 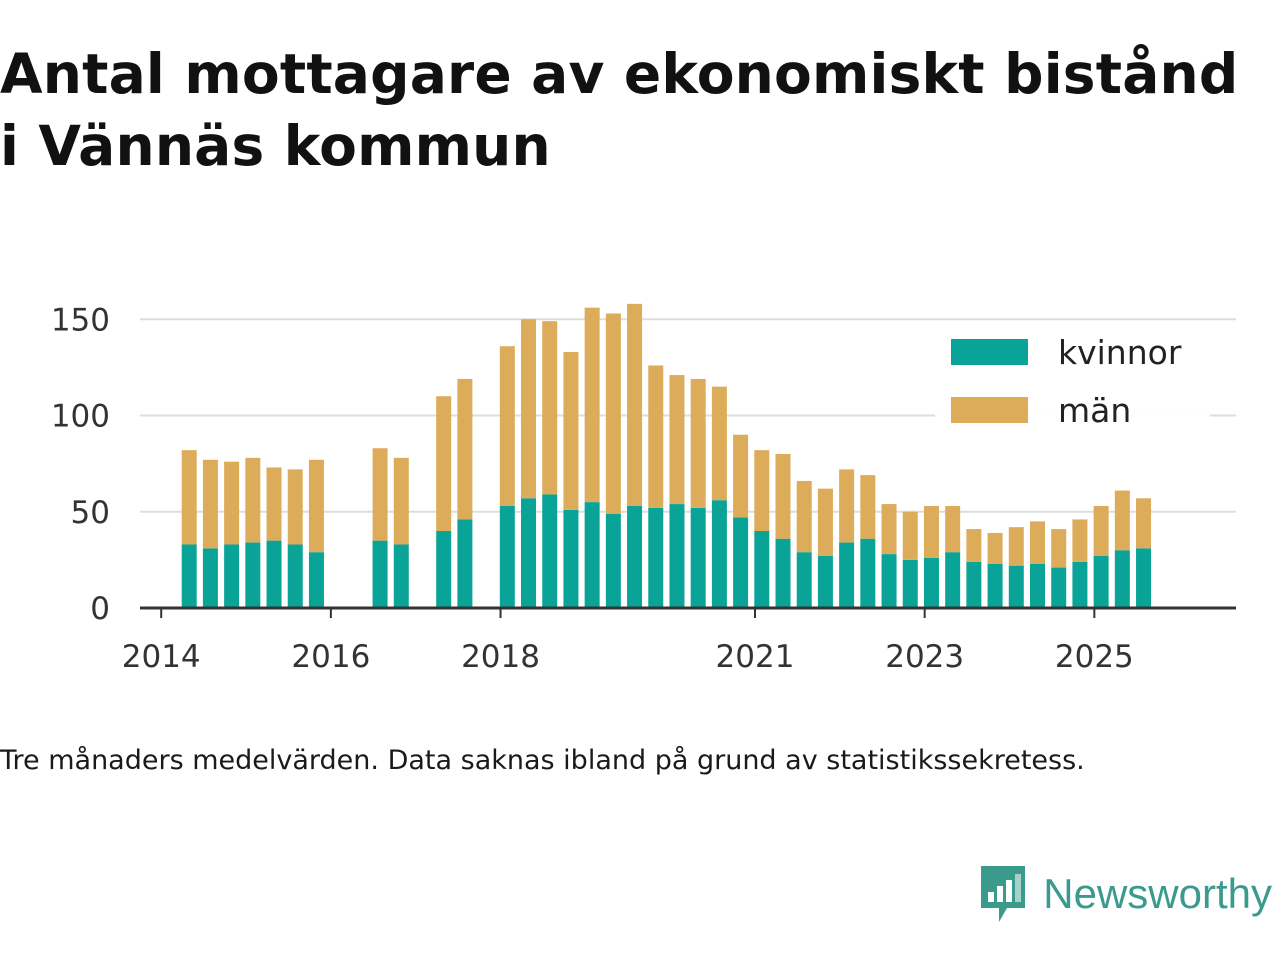 What do you see at coordinates (1094, 410) in the screenshot?
I see `legend-label-man: män` at bounding box center [1094, 410].